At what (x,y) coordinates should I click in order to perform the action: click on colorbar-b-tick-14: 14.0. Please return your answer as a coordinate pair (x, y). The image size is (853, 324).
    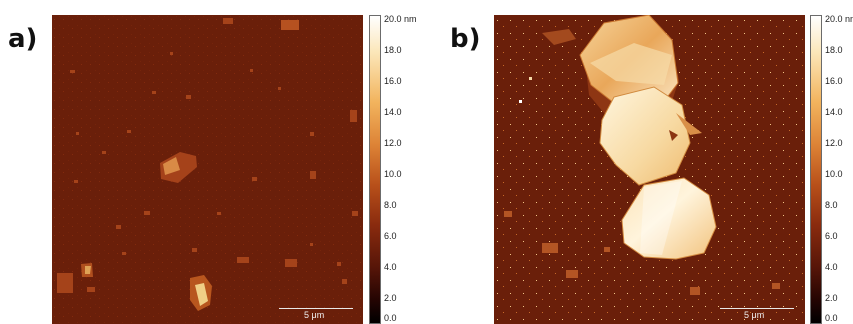
    Looking at the image, I should click on (834, 112).